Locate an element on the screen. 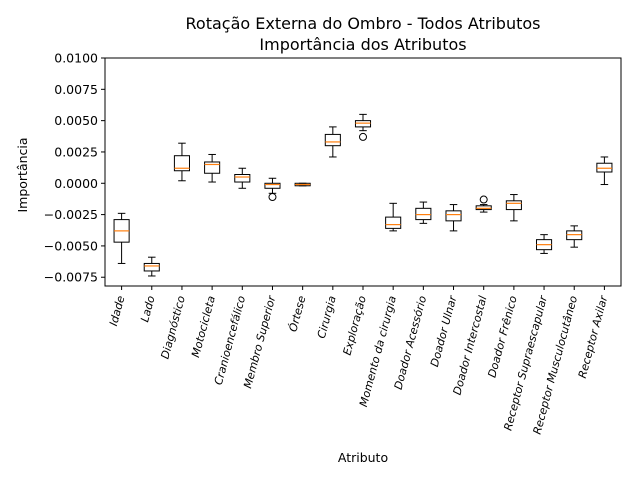 The image size is (640, 480). x-tick-label: Doador Acessório is located at coordinates (411, 342).